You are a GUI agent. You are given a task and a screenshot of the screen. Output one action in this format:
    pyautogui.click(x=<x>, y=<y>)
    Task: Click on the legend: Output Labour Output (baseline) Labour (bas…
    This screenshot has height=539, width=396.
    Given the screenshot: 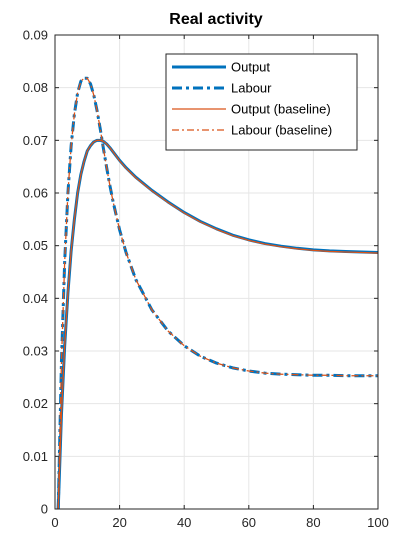 What is the action you would take?
    pyautogui.click(x=261, y=102)
    